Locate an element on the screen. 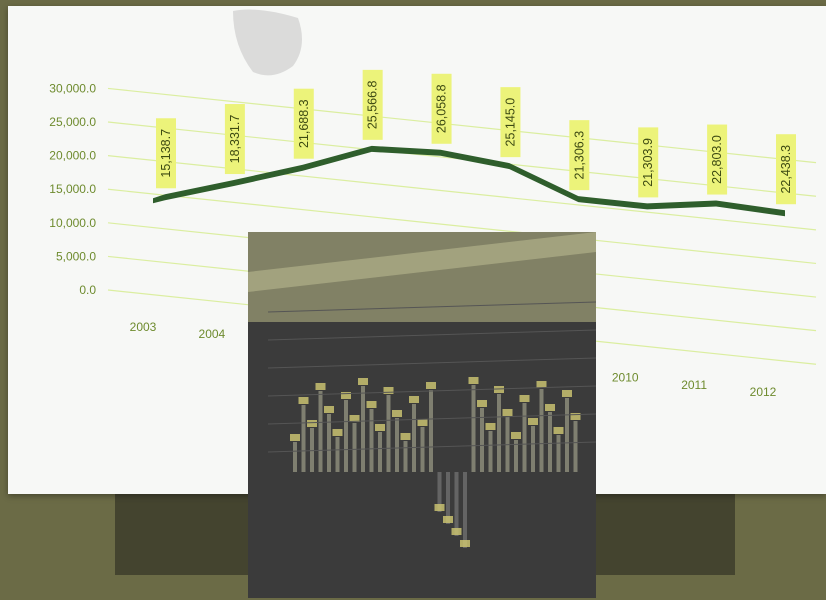 The width and height of the screenshot is (826, 600). data-label-text: 21,306.3 is located at coordinates (579, 155).